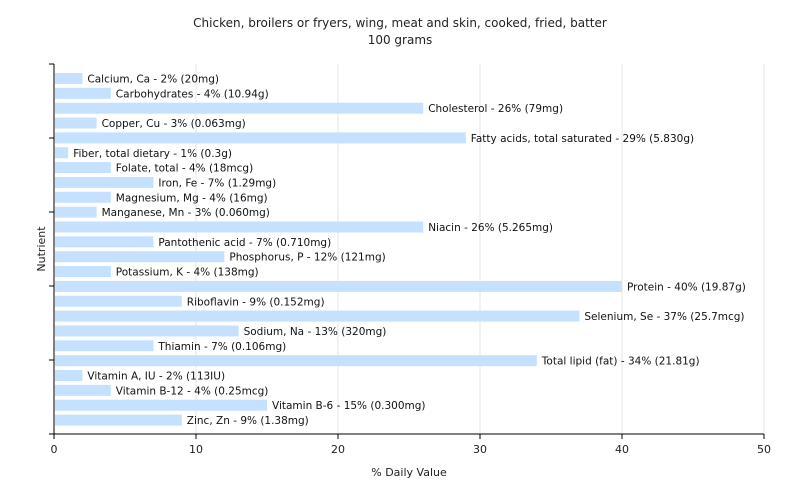  Describe the element at coordinates (338, 449) in the screenshot. I see `x-tick-label-20: 20` at that location.